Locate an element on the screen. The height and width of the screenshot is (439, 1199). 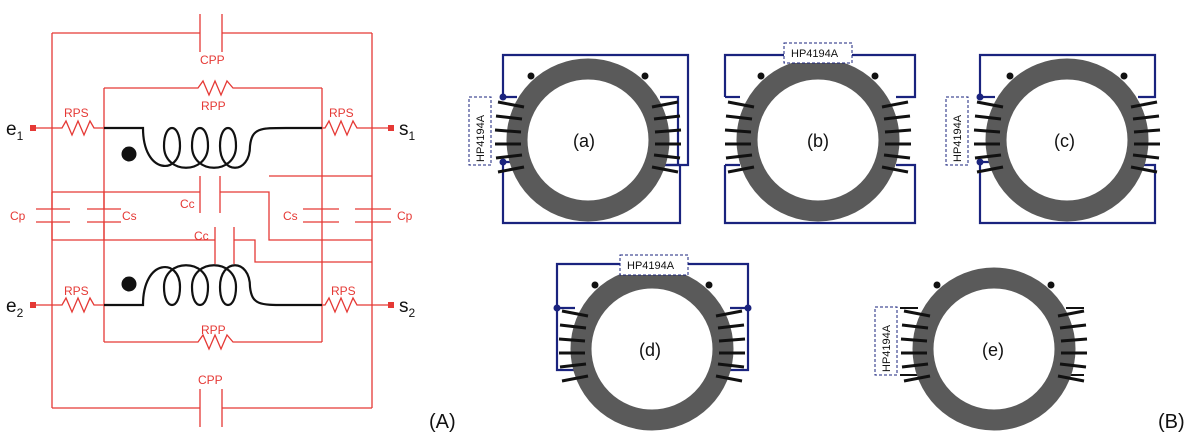
rpp-top-label: RPP is located at coordinates (213, 106).